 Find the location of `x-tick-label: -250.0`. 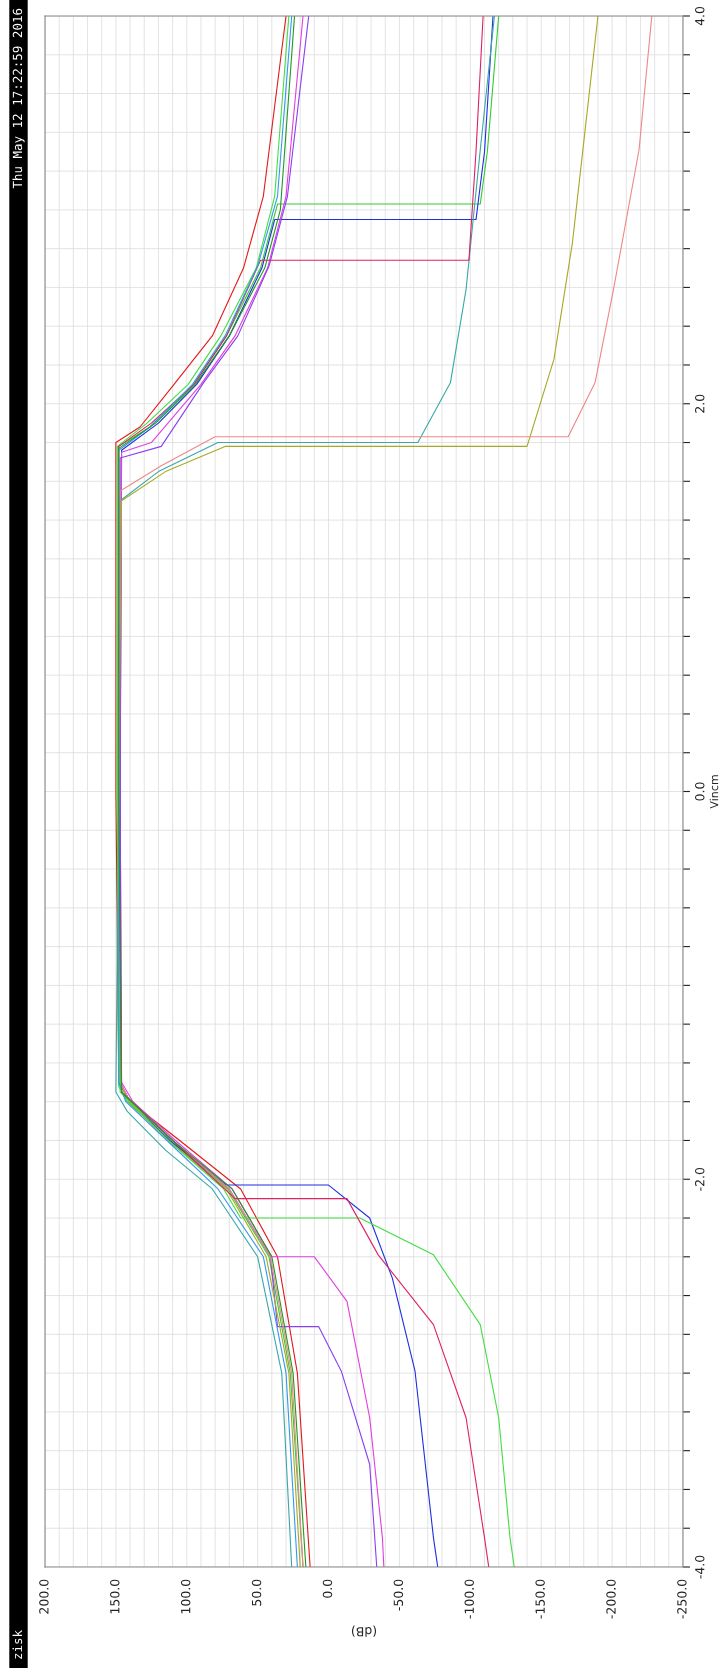

x-tick-label: -250.0 is located at coordinates (682, 1599).